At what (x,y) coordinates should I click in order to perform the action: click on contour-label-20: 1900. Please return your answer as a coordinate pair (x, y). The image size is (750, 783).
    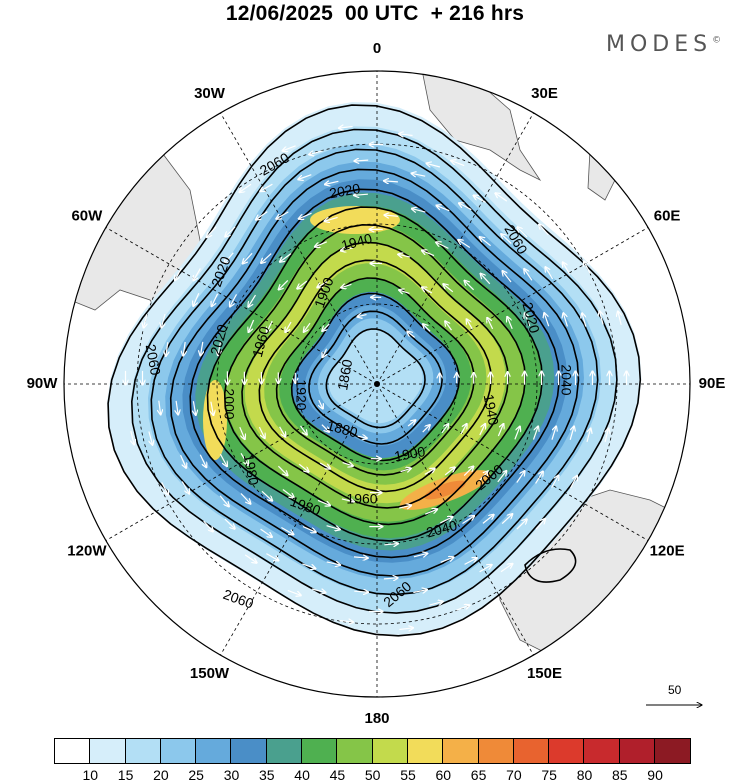
    Looking at the image, I should click on (410, 453).